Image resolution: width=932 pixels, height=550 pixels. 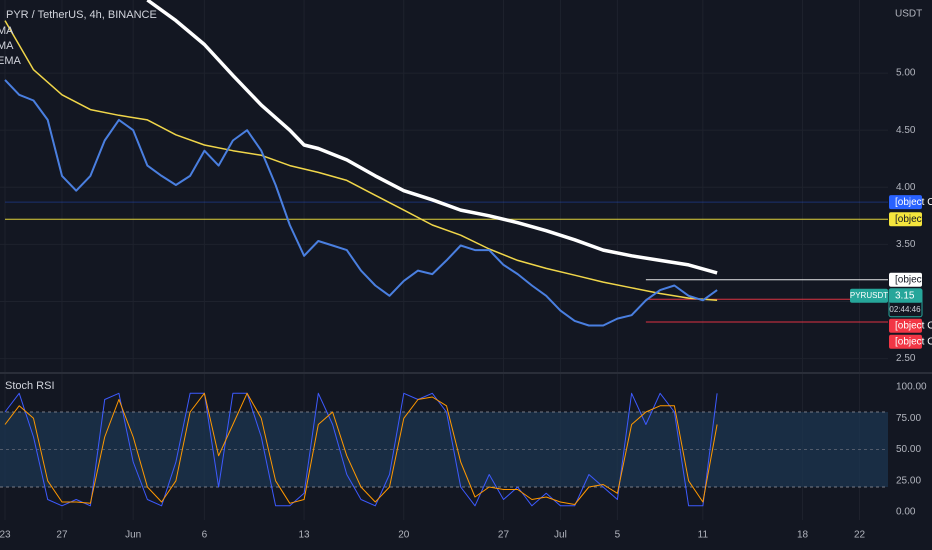 I want to click on x-tick-label: 18, so click(x=803, y=535).